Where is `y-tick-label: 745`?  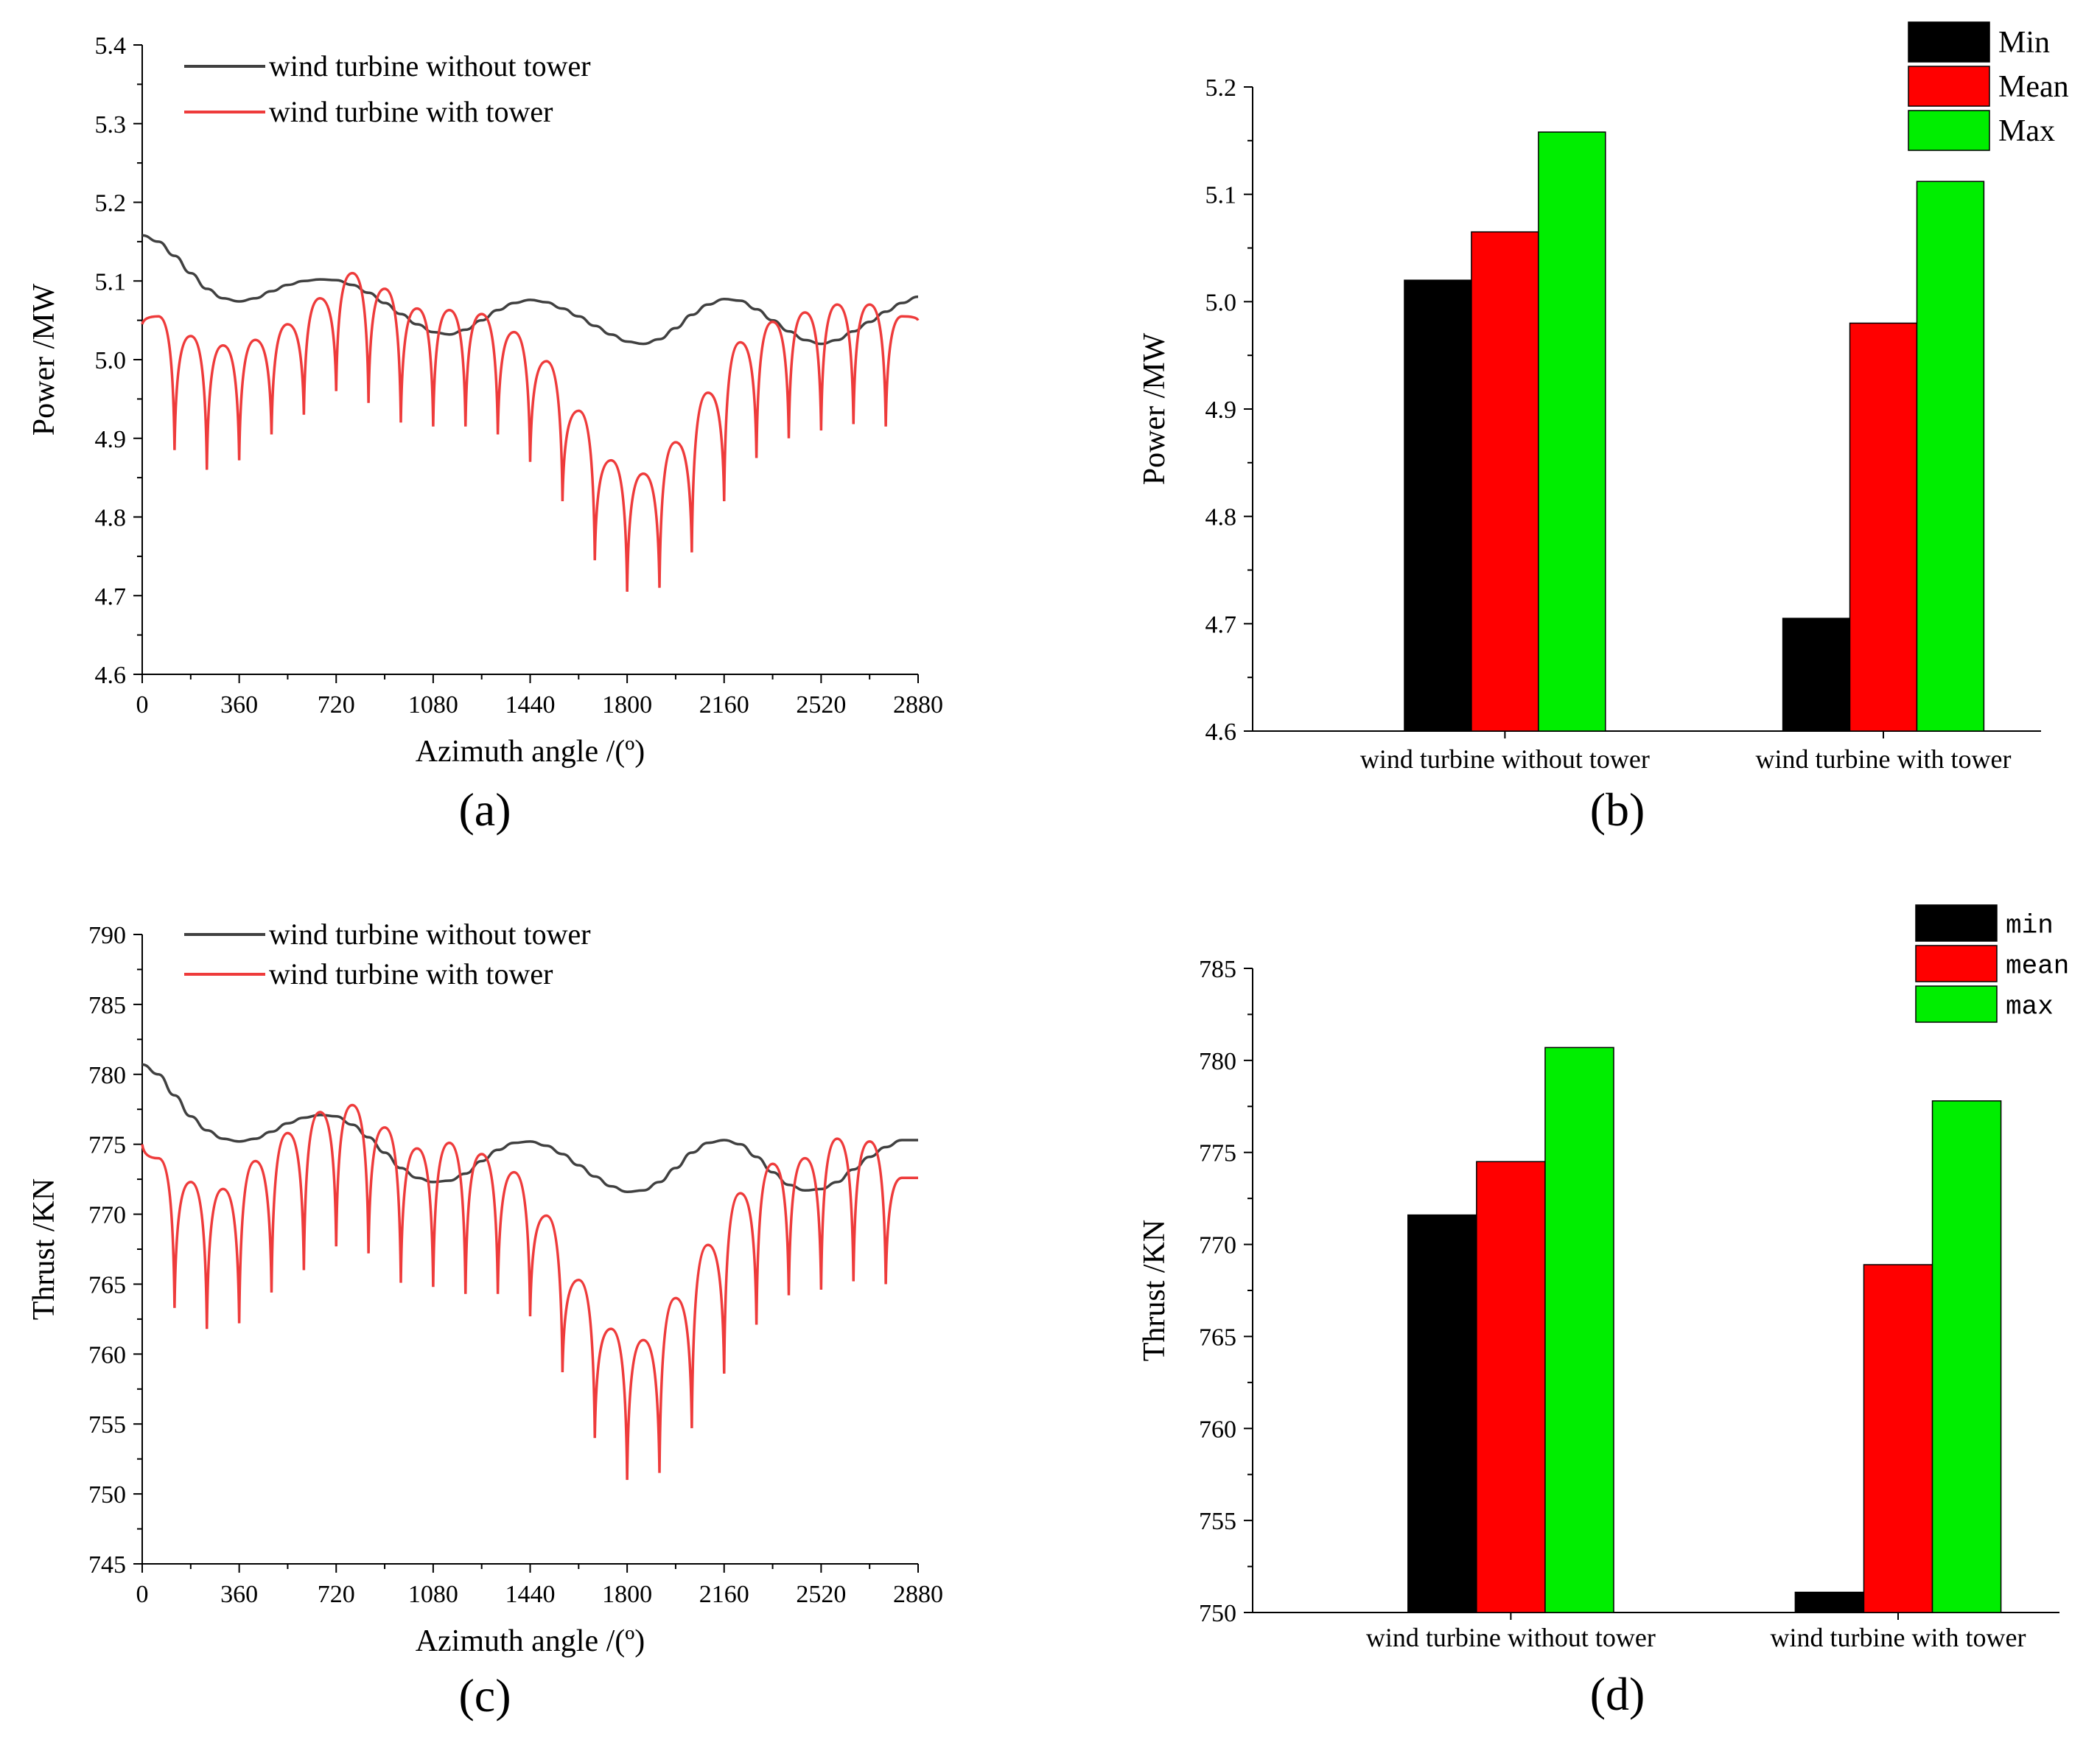 y-tick-label: 745 is located at coordinates (107, 1565).